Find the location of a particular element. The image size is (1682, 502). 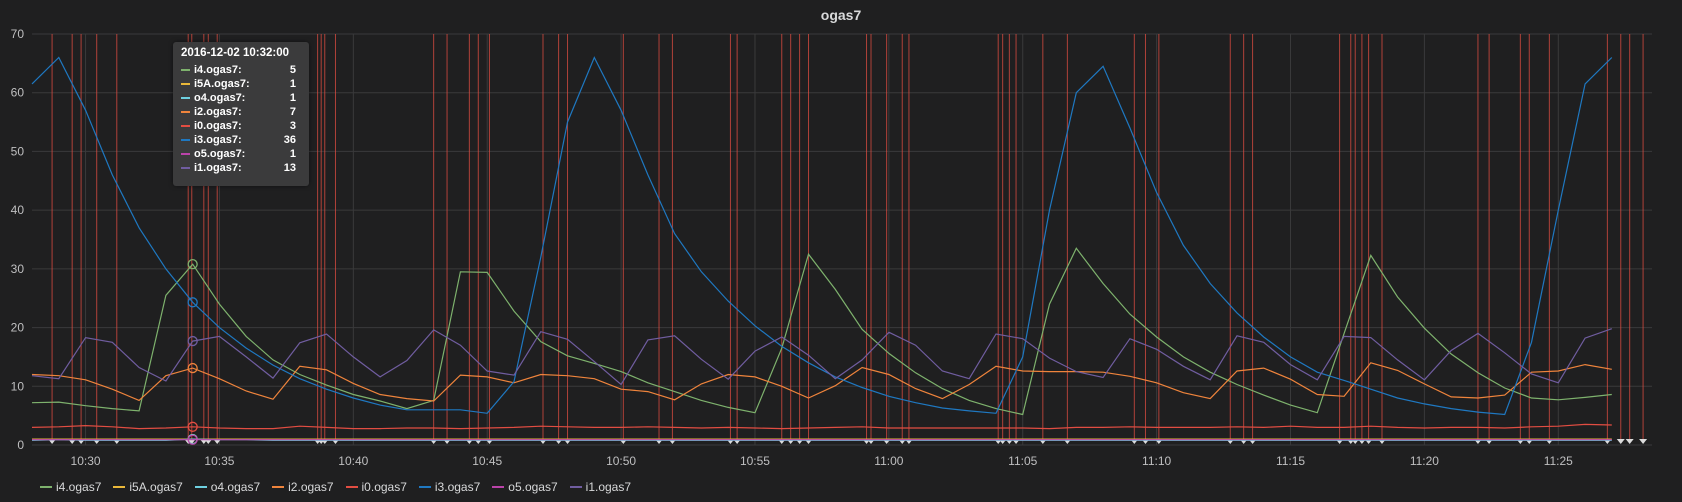

tooltip-series-value: 36 is located at coordinates (289, 140).